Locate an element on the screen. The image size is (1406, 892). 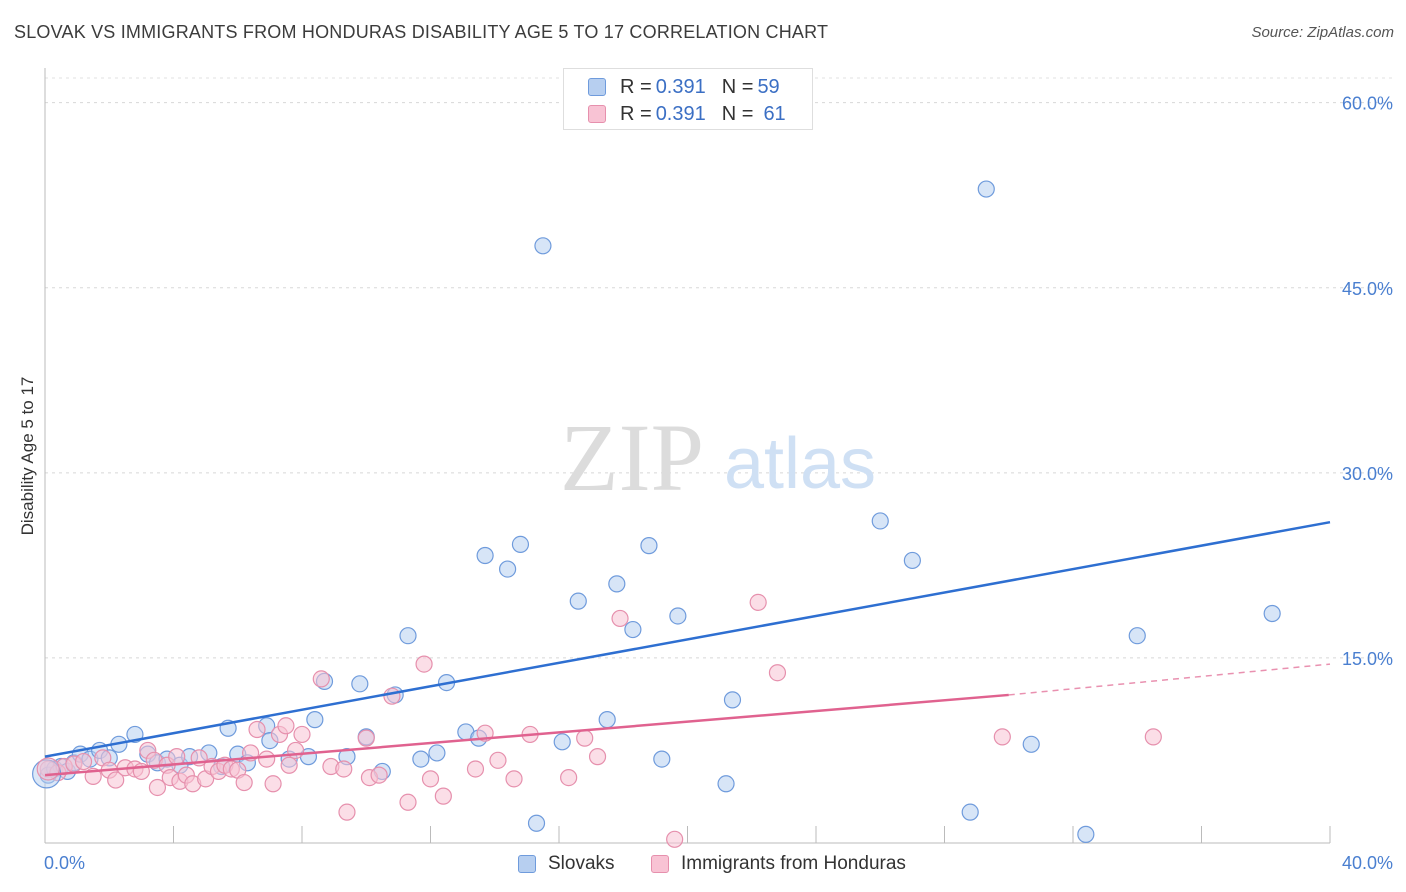
x-tick-label: 40.0% is located at coordinates (1367, 863).